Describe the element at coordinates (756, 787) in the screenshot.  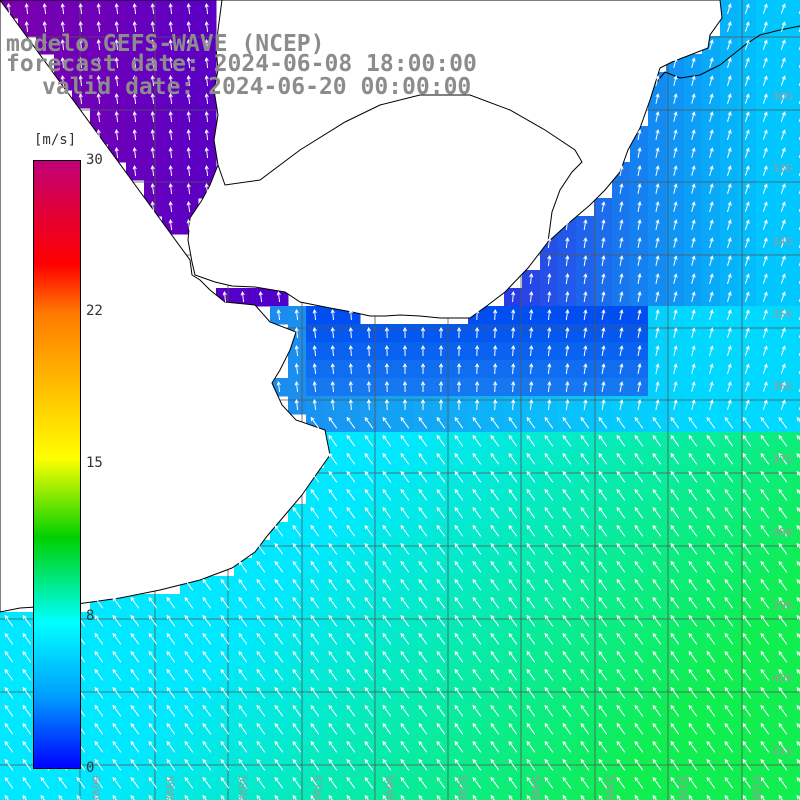
I see `lon-label: 51W` at that location.